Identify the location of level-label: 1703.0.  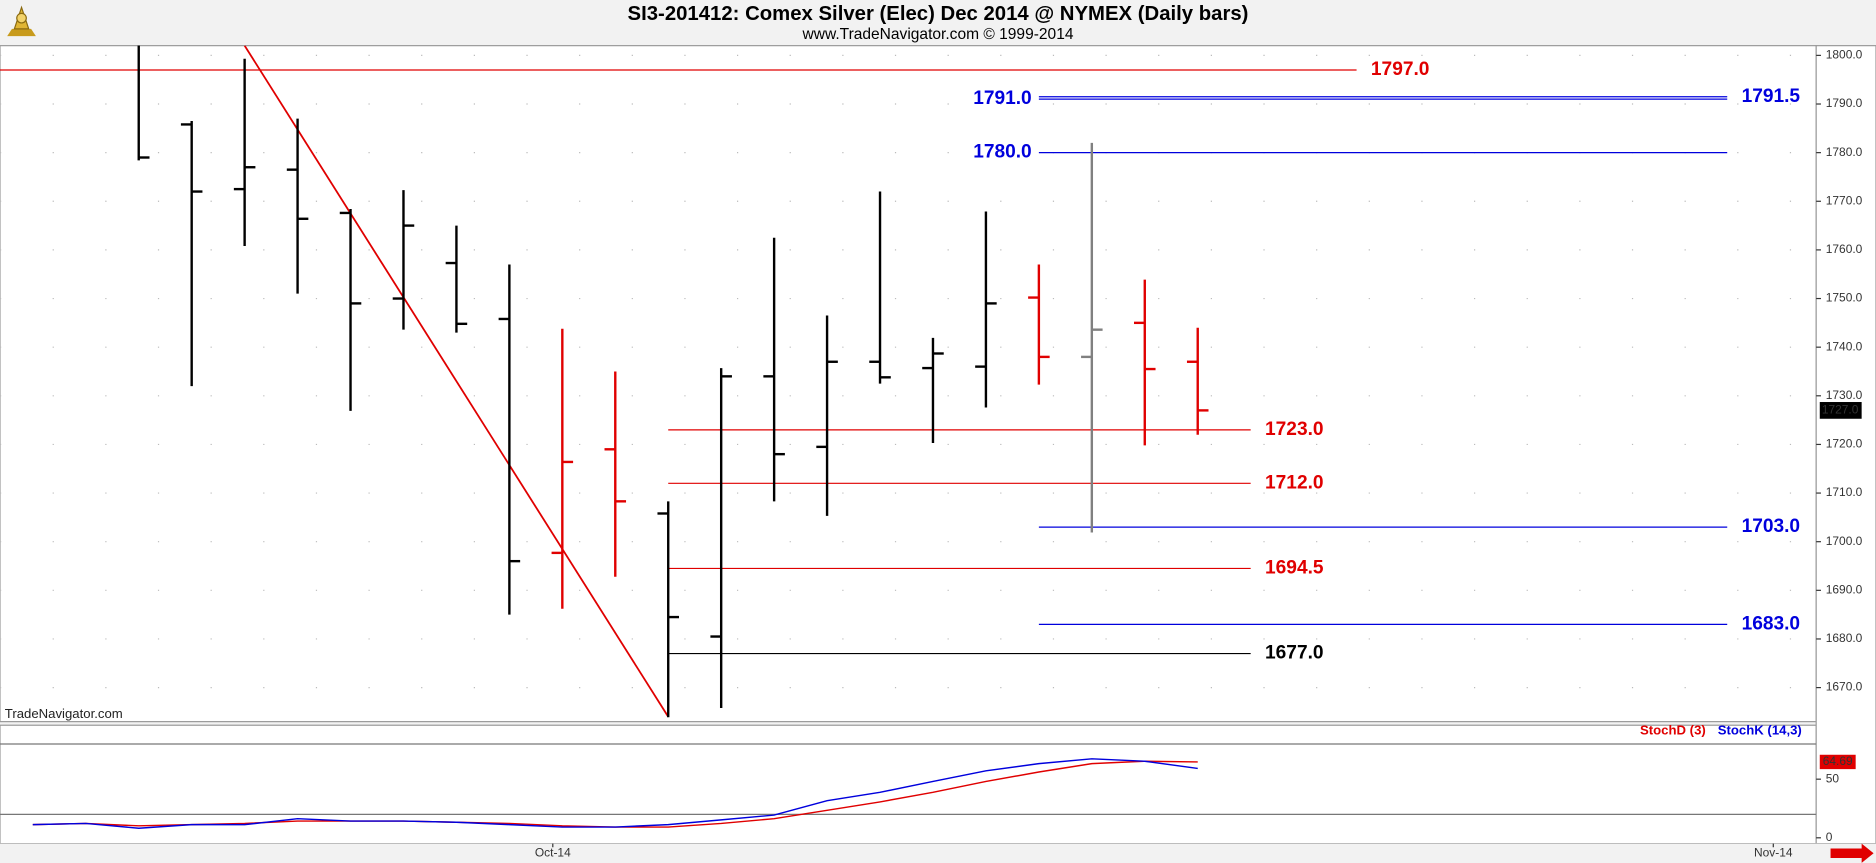
(1771, 526).